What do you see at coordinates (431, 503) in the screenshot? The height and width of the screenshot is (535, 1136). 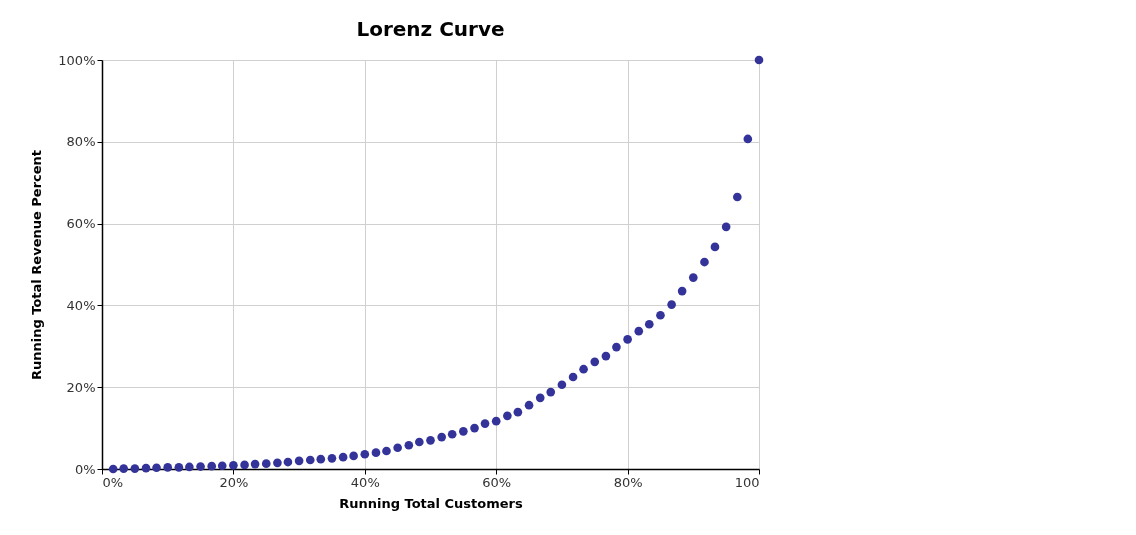 I see `x-axis-title: Running Total Customers` at bounding box center [431, 503].